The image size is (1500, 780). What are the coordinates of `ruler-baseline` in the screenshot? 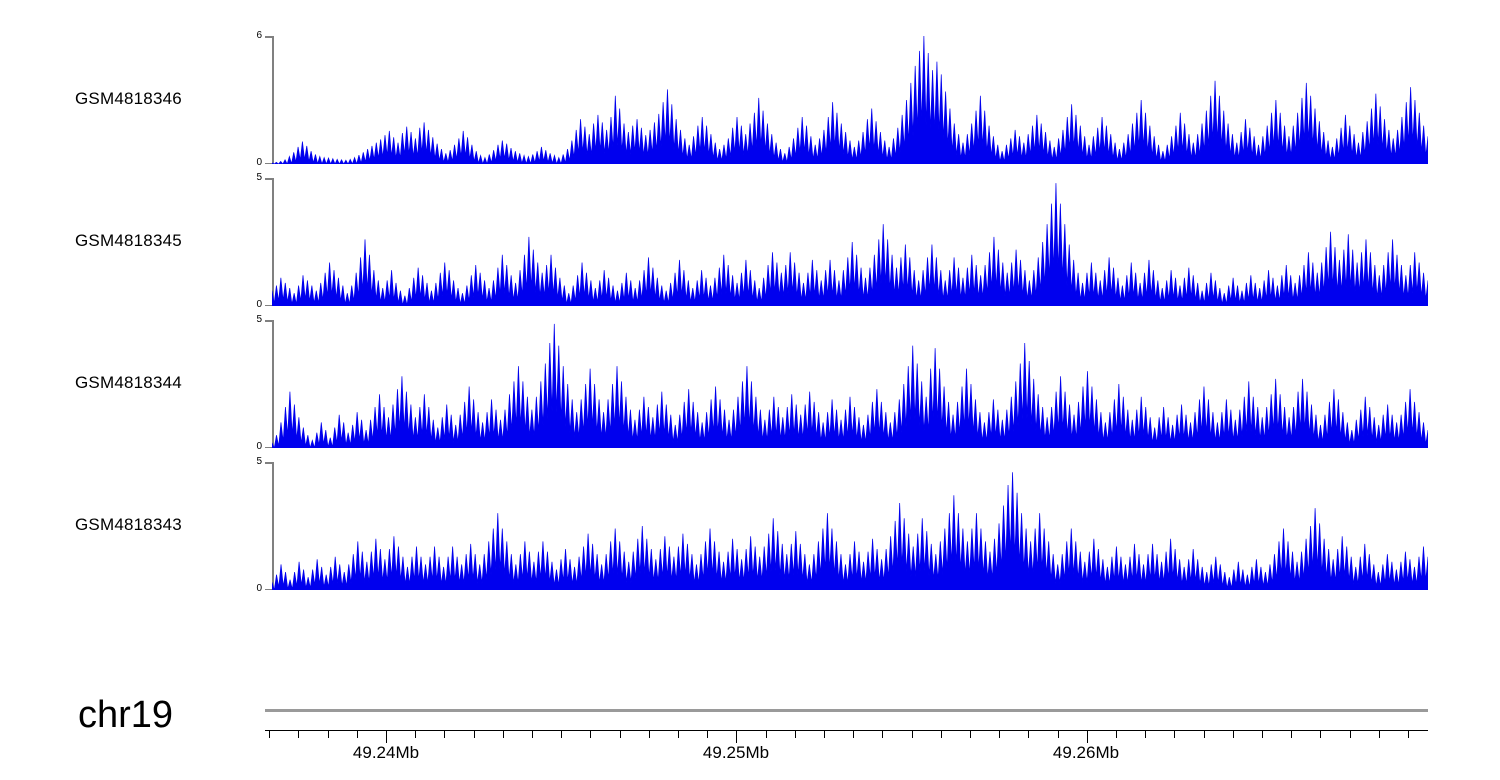 It's located at (846, 730).